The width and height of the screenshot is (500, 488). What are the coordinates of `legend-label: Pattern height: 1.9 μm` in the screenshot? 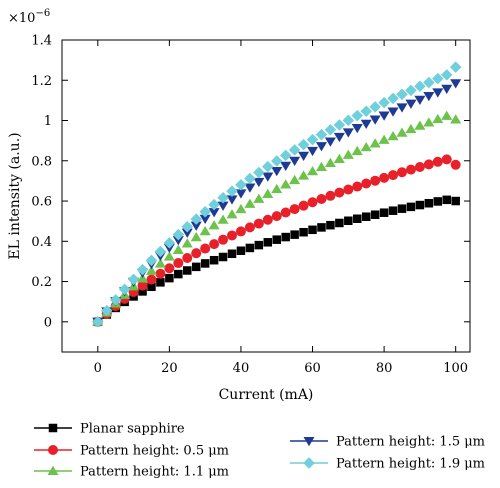 It's located at (410, 464).